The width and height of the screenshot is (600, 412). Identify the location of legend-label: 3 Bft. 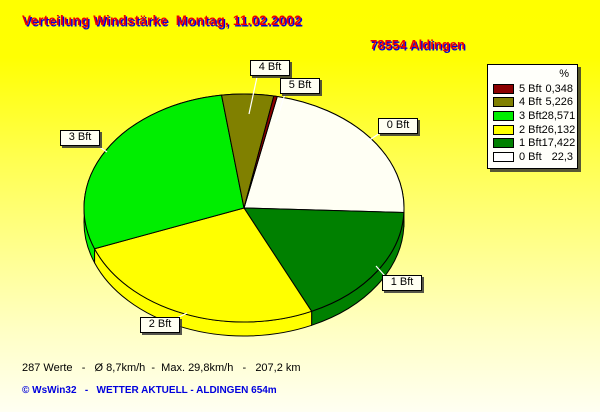
(530, 115).